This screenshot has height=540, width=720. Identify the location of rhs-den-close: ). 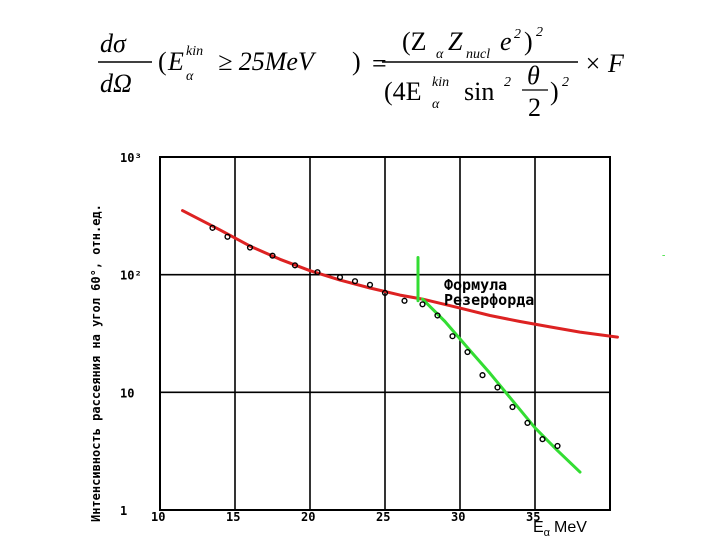
(554, 91).